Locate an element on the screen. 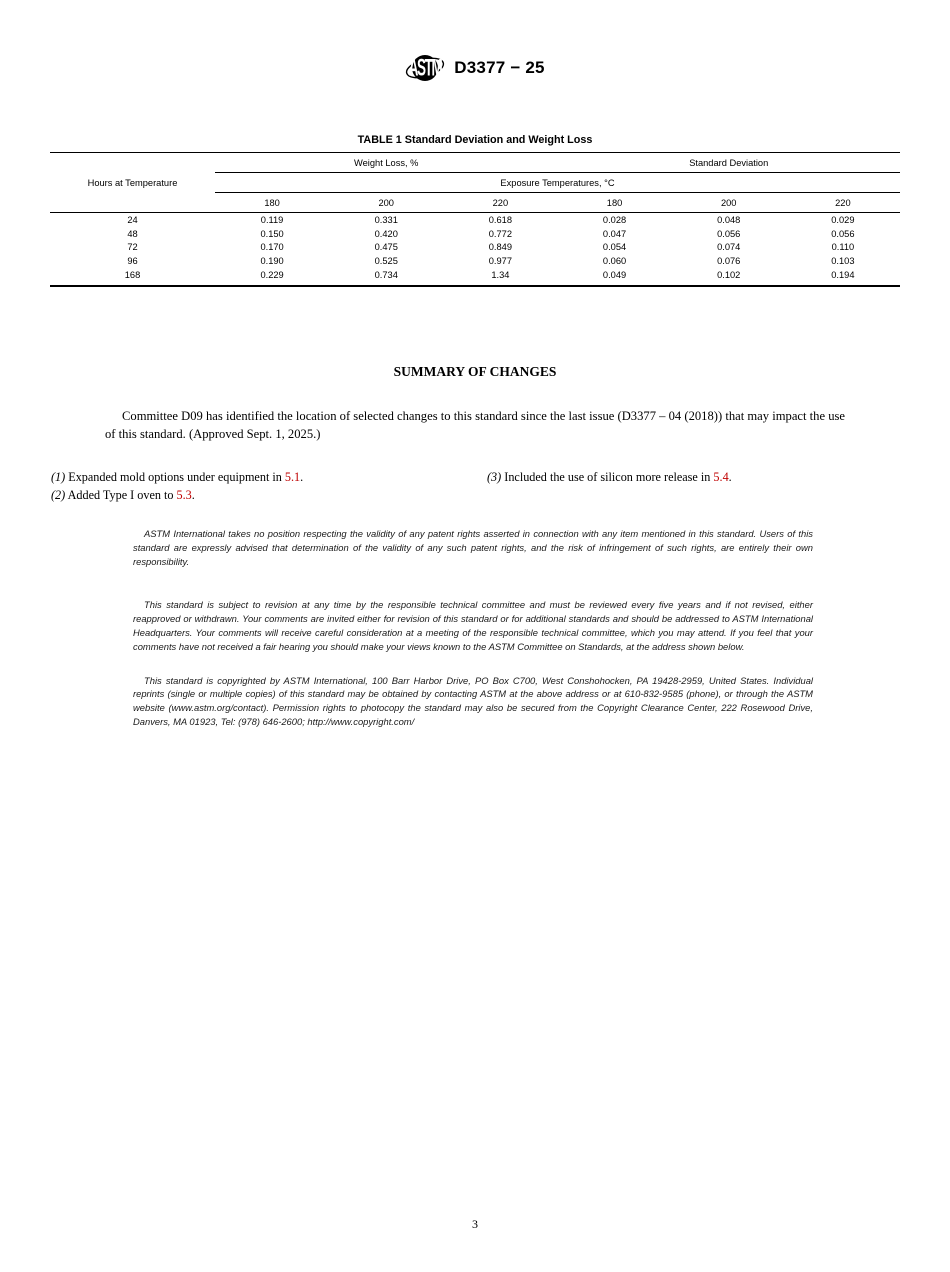  change-item-number: (1) is located at coordinates (58, 476).